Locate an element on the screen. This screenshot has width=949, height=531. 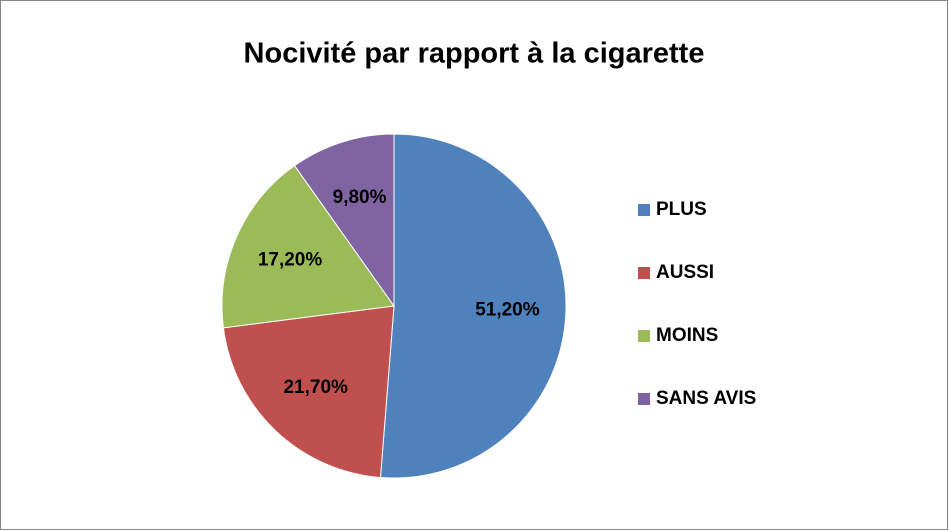
legend-label: SANS AVIS is located at coordinates (706, 398).